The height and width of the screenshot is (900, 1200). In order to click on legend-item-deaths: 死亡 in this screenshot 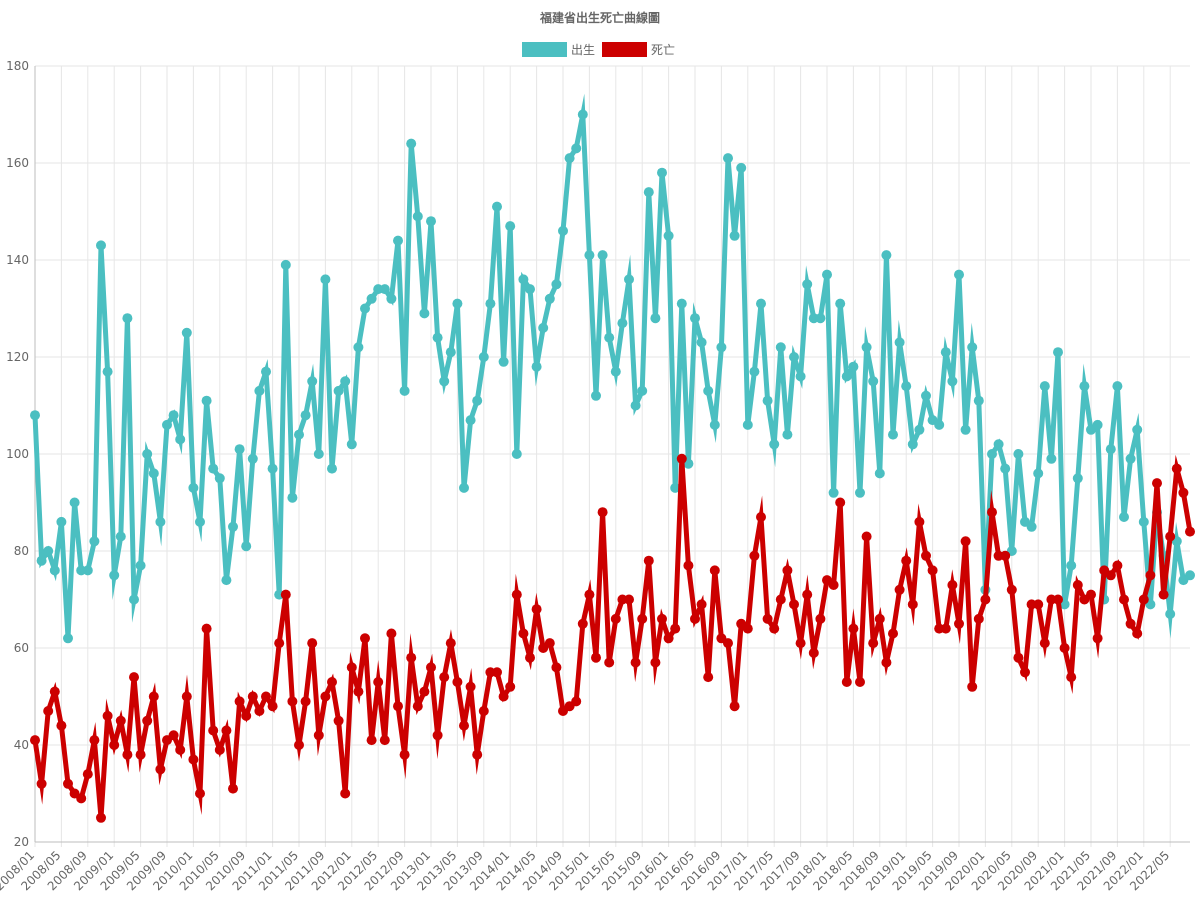, I will do `click(638, 49)`.